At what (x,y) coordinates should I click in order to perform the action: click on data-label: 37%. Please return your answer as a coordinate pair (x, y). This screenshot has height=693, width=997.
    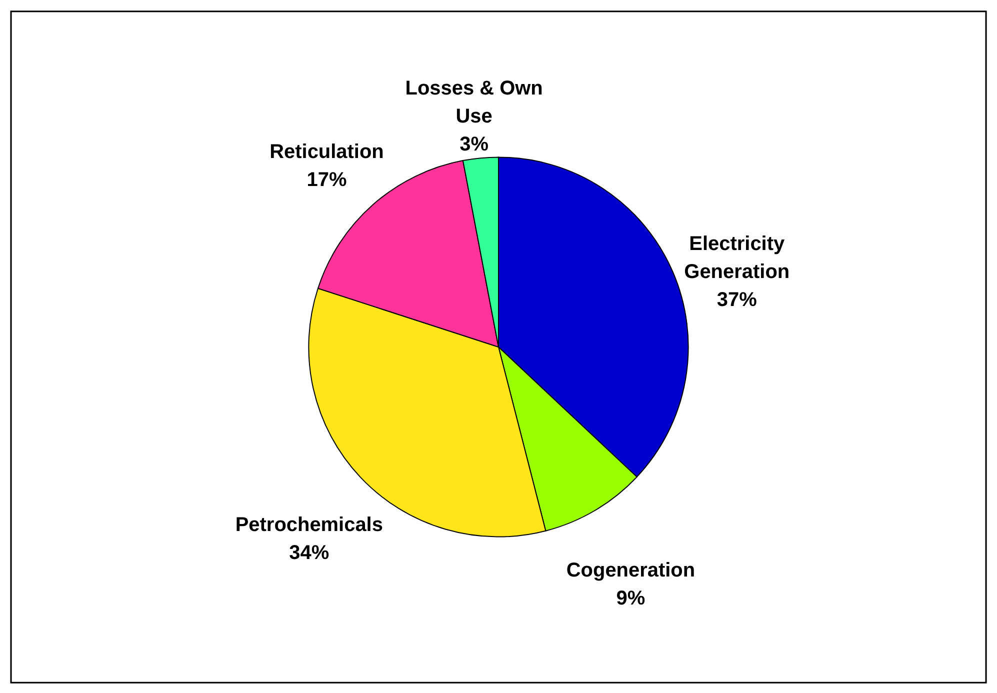
    Looking at the image, I should click on (737, 299).